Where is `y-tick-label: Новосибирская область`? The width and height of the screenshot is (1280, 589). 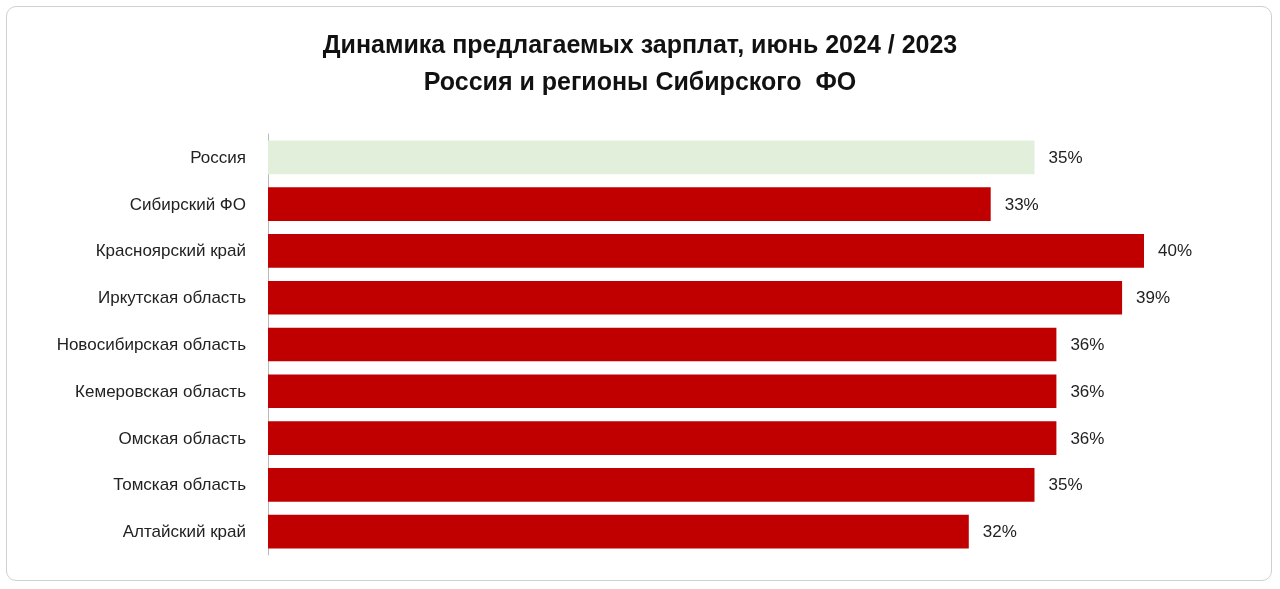 y-tick-label: Новосибирская область is located at coordinates (151, 344).